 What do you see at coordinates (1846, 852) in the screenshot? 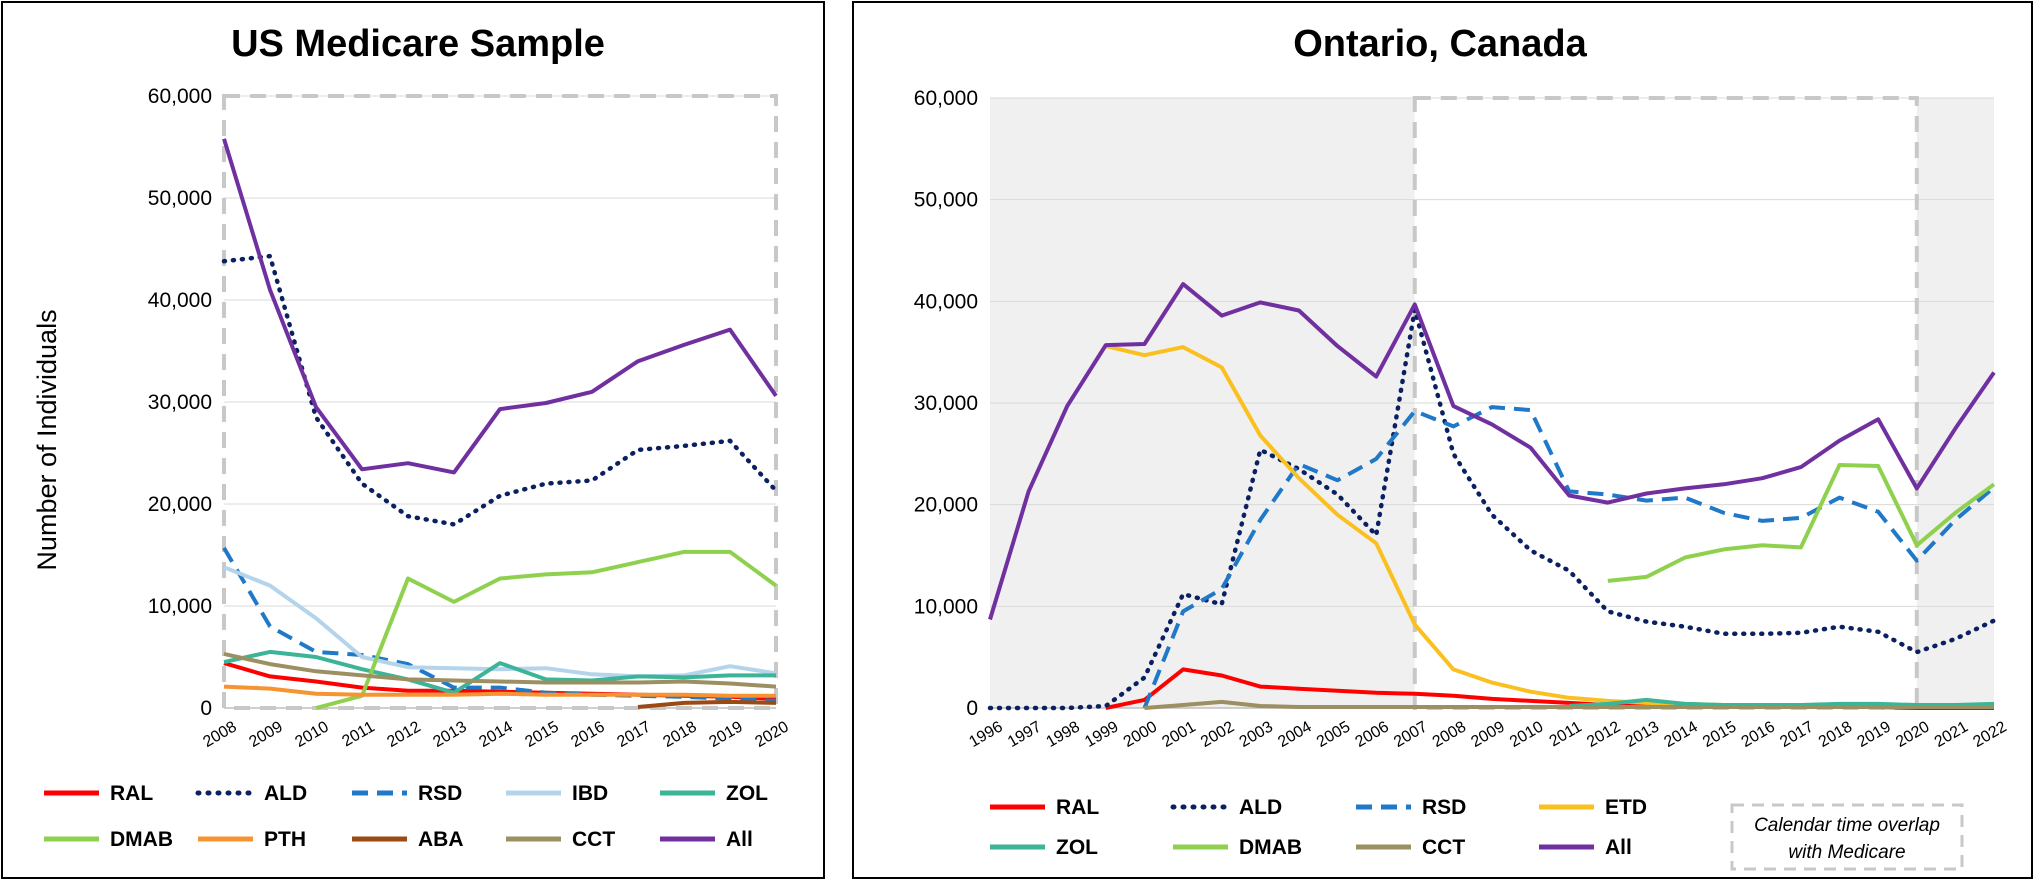
I see `overlap-note-line-2: with Medicare` at bounding box center [1846, 852].